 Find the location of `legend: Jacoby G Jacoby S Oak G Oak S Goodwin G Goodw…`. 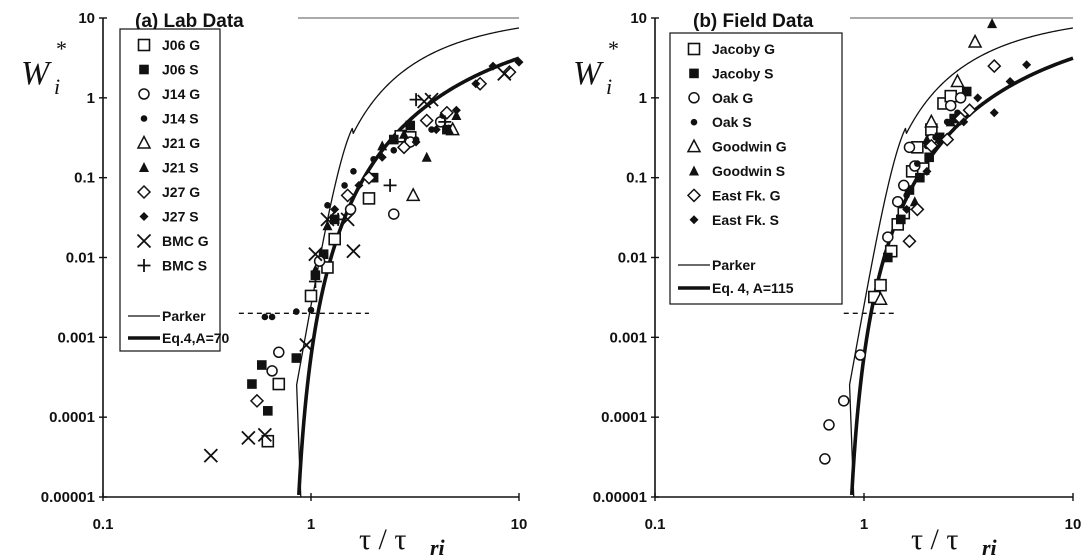

legend: Jacoby G Jacoby S Oak G Oak S Goodwin G Goodw… is located at coordinates (756, 168).